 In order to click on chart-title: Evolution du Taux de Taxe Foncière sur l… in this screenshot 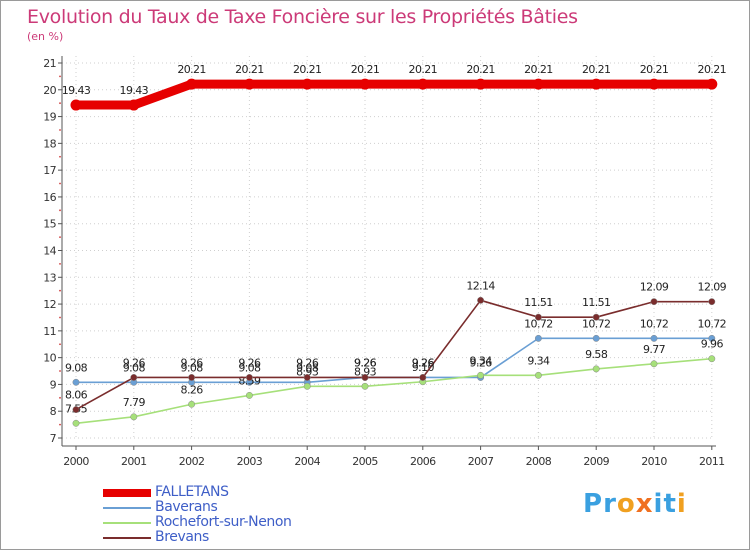, I will do `click(302, 17)`.